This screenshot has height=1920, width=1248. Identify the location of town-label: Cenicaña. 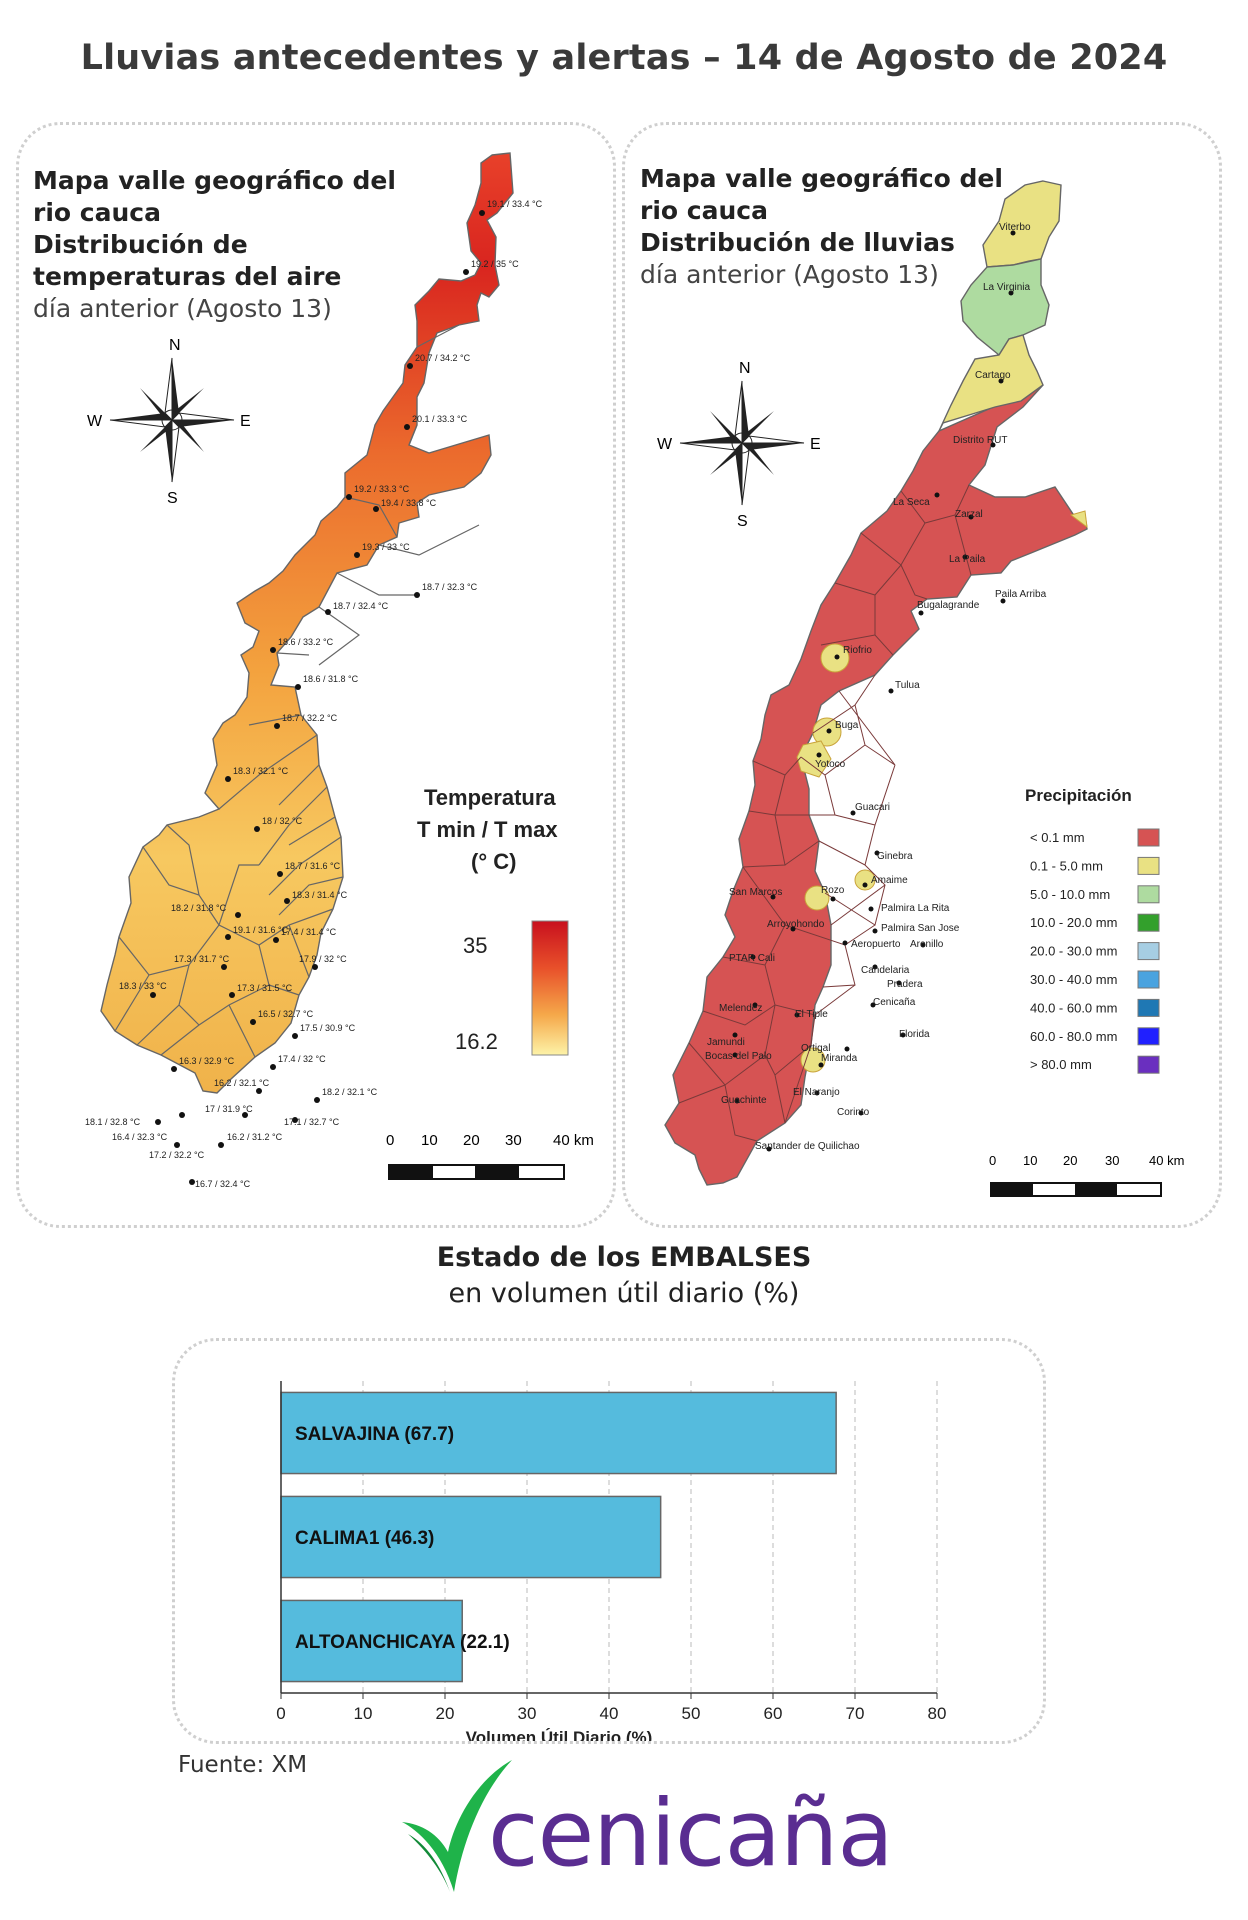
(894, 1002).